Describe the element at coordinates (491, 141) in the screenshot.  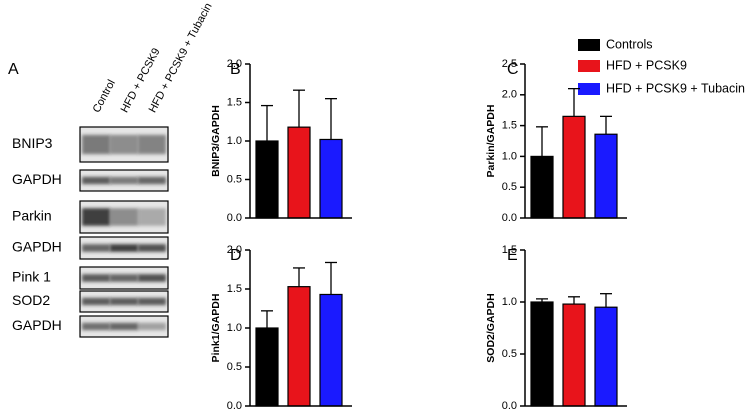
I see `y-axis-label: Parkin/GAPDH` at that location.